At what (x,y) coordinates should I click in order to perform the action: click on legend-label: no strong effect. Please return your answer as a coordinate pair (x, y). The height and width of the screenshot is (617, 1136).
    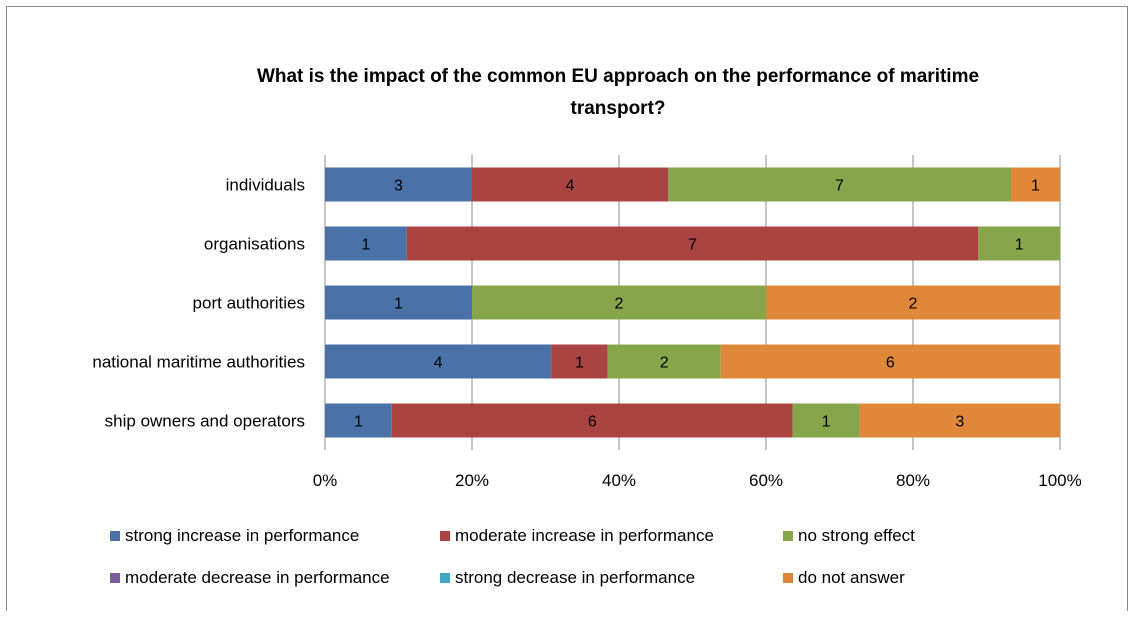
    Looking at the image, I should click on (856, 535).